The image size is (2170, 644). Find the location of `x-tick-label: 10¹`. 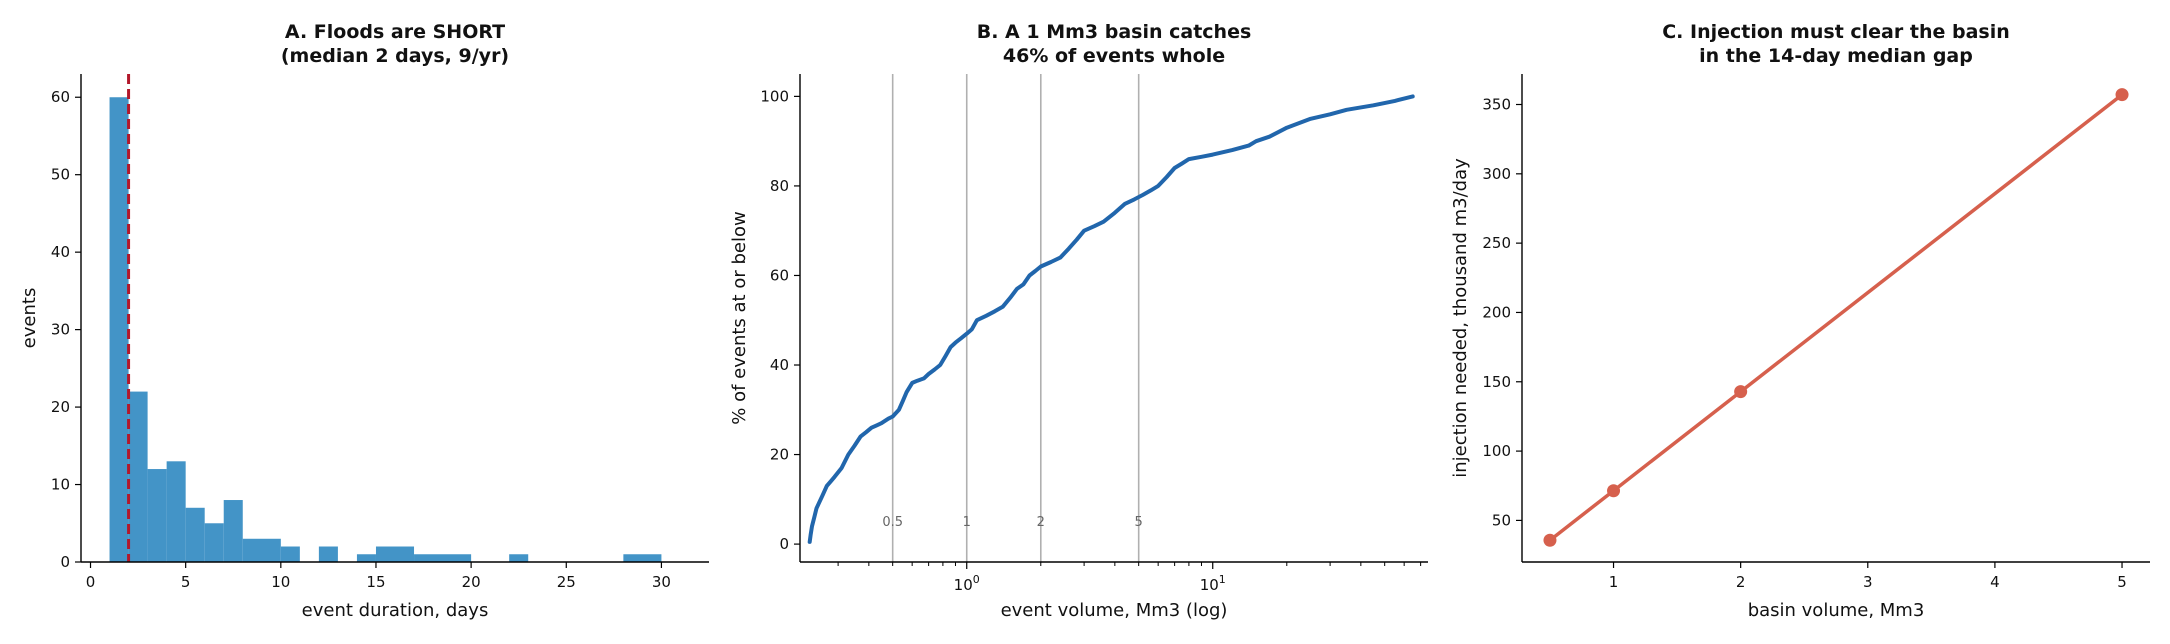

x-tick-label: 10¹ is located at coordinates (1213, 583).